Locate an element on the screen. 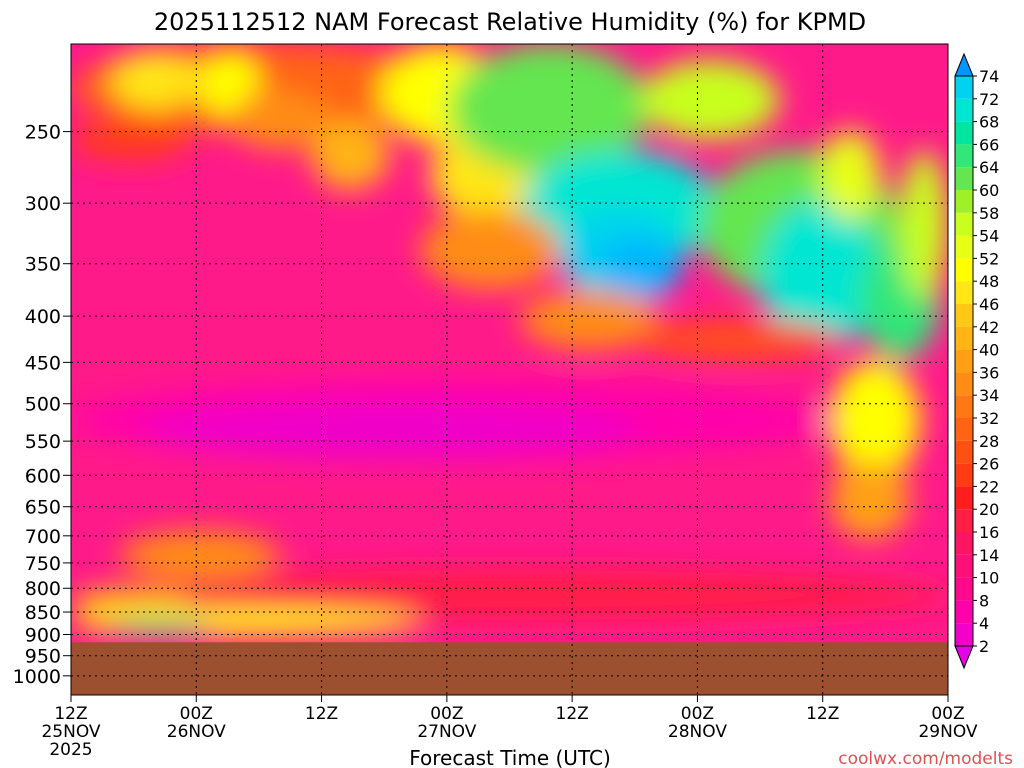 The width and height of the screenshot is (1024, 768). colorbar-label: 58 is located at coordinates (989, 213).